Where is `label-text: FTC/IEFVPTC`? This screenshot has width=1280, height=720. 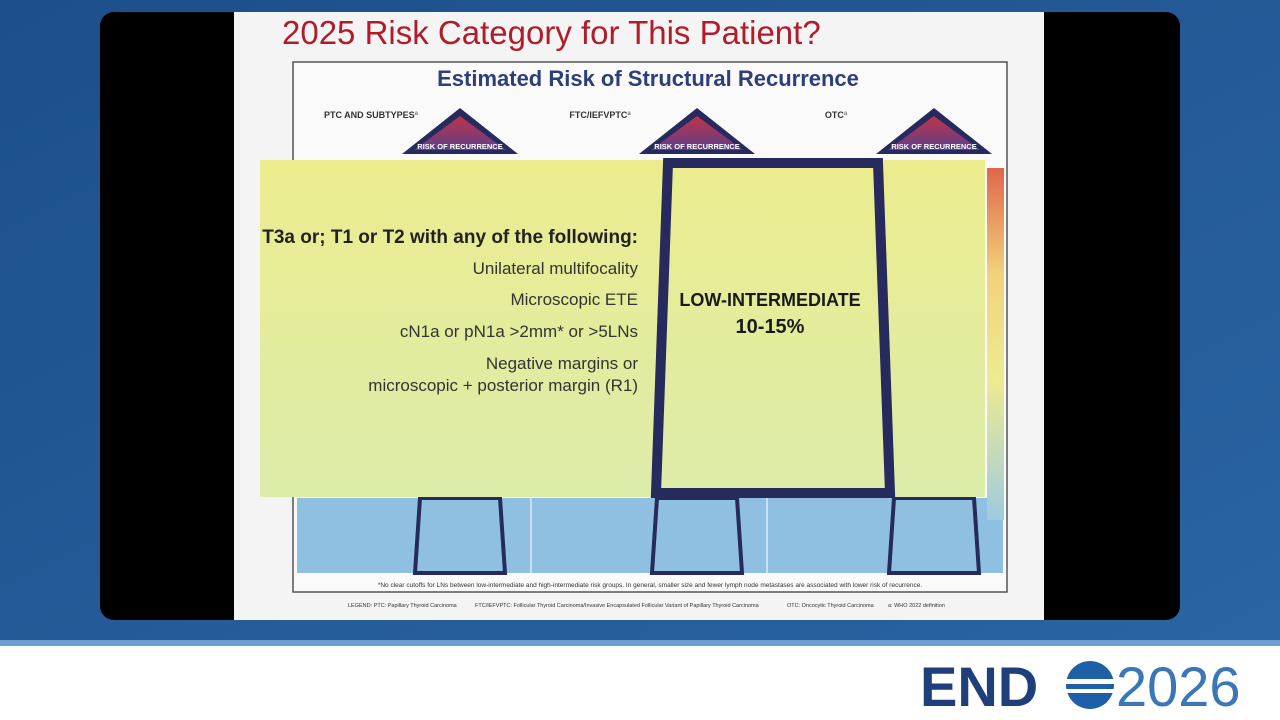
label-text: FTC/IEFVPTC is located at coordinates (598, 115).